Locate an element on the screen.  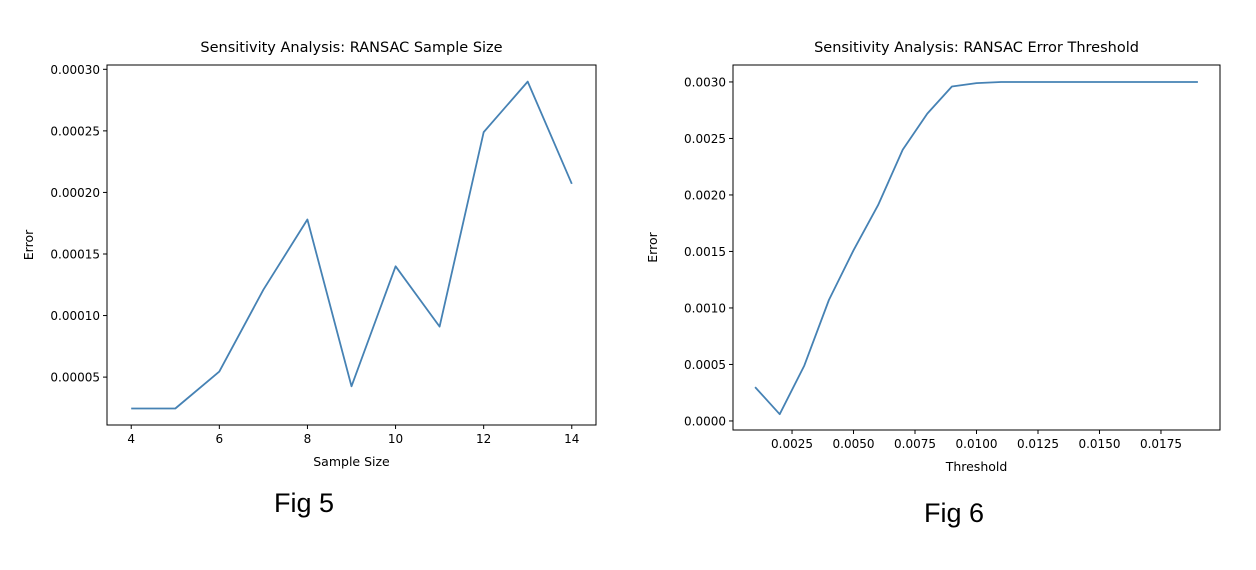
y-tick-label: 0.00005 is located at coordinates (75, 378).